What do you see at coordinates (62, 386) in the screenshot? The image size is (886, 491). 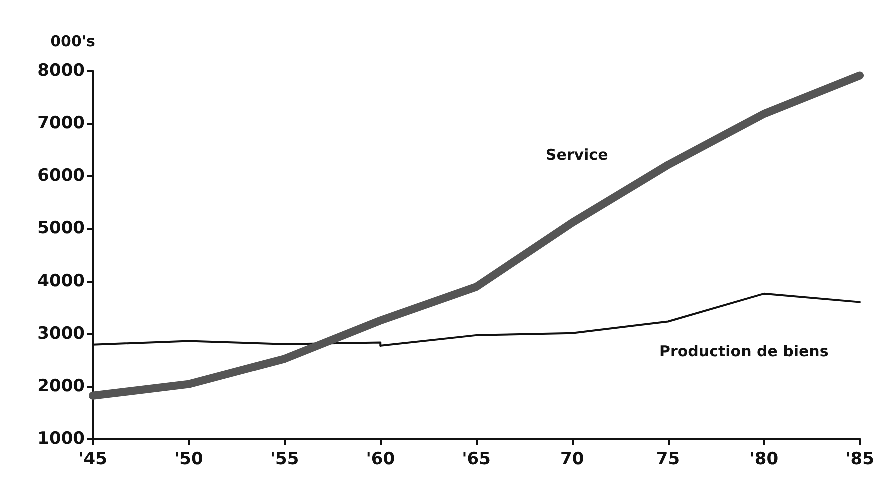 I see `y-tick-label: 2000` at bounding box center [62, 386].